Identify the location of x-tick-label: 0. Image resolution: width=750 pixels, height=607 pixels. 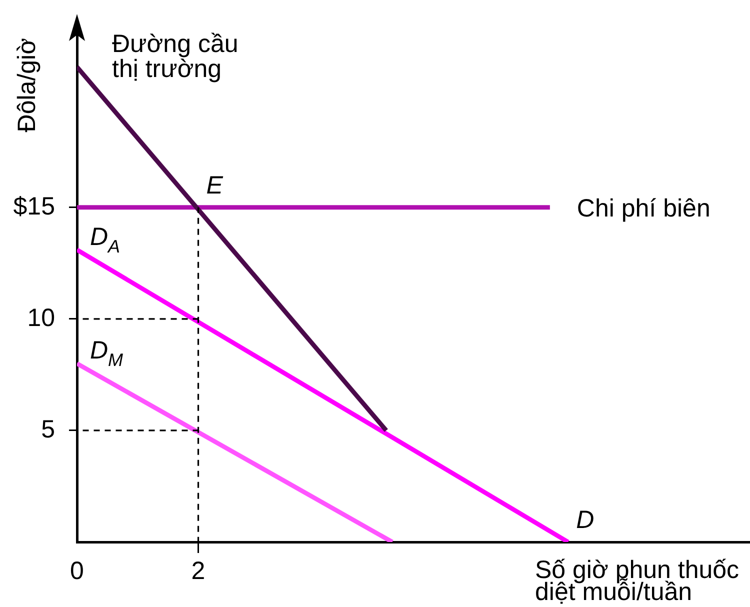
(77, 570).